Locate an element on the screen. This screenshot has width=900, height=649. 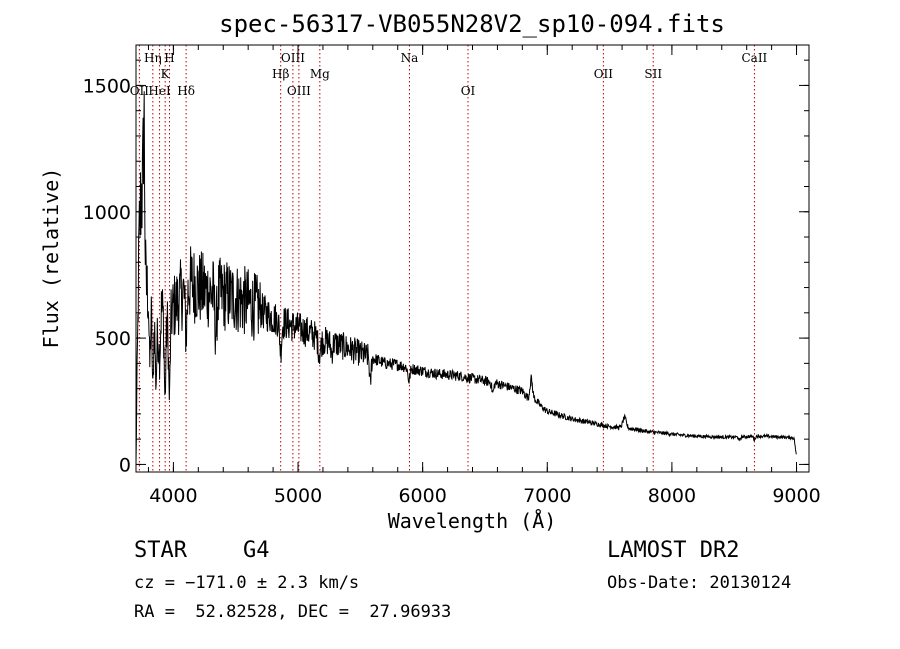
x-axis-label: Wavelength (Å) is located at coordinates (472, 521).